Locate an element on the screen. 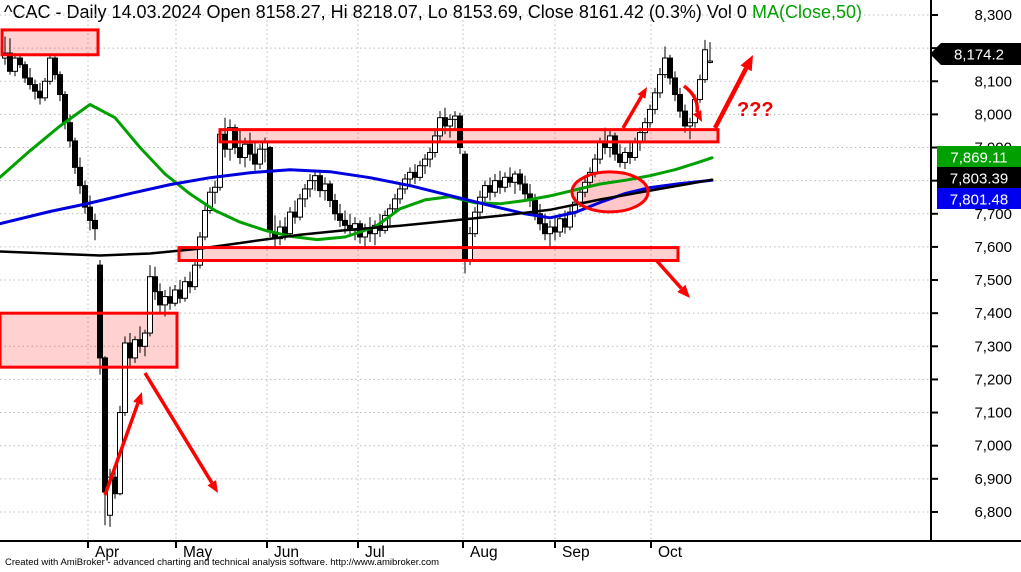 This screenshot has height=572, width=1021. y-axis-label: 7,700 is located at coordinates (993, 214).